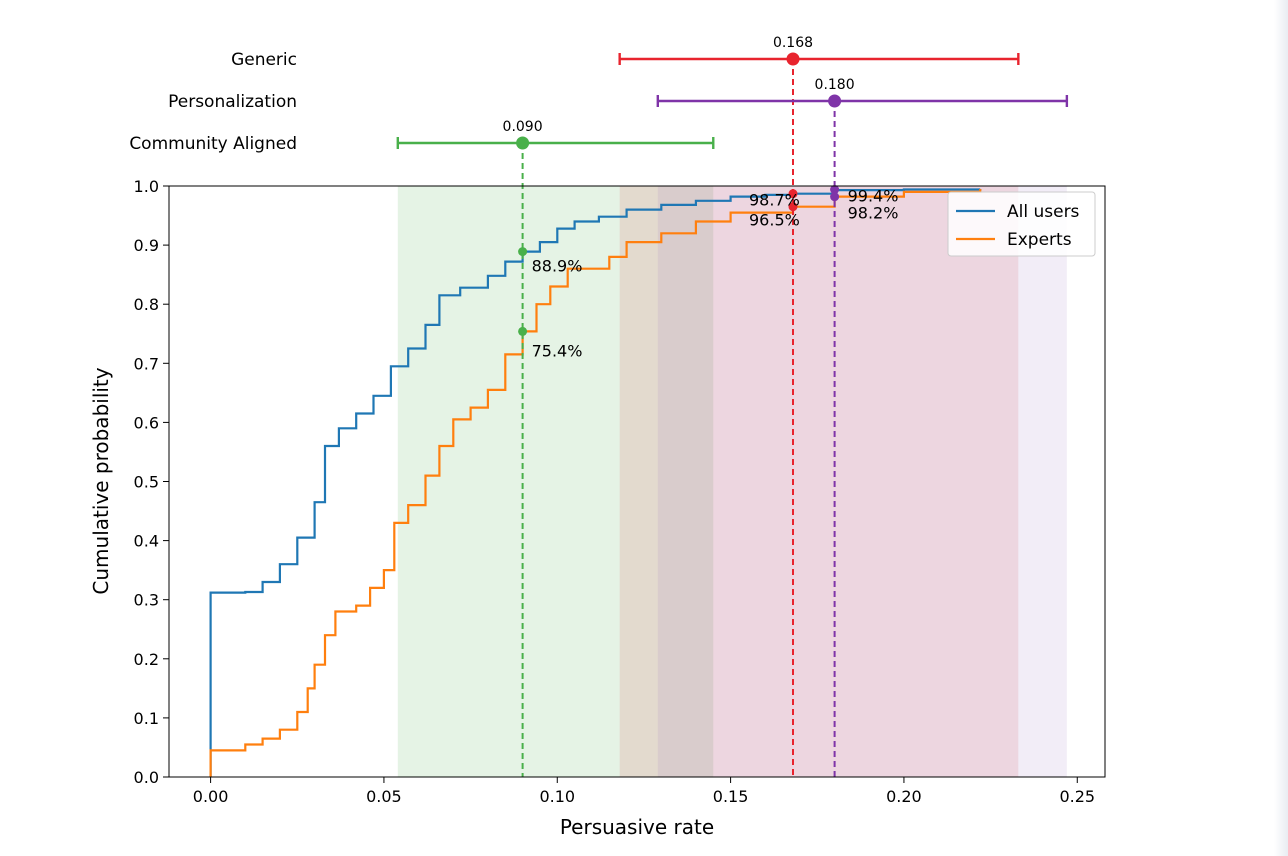 The image size is (1288, 856). What do you see at coordinates (557, 350) in the screenshot?
I see `pct-label-experts-community-aligned: 75.4%` at bounding box center [557, 350].